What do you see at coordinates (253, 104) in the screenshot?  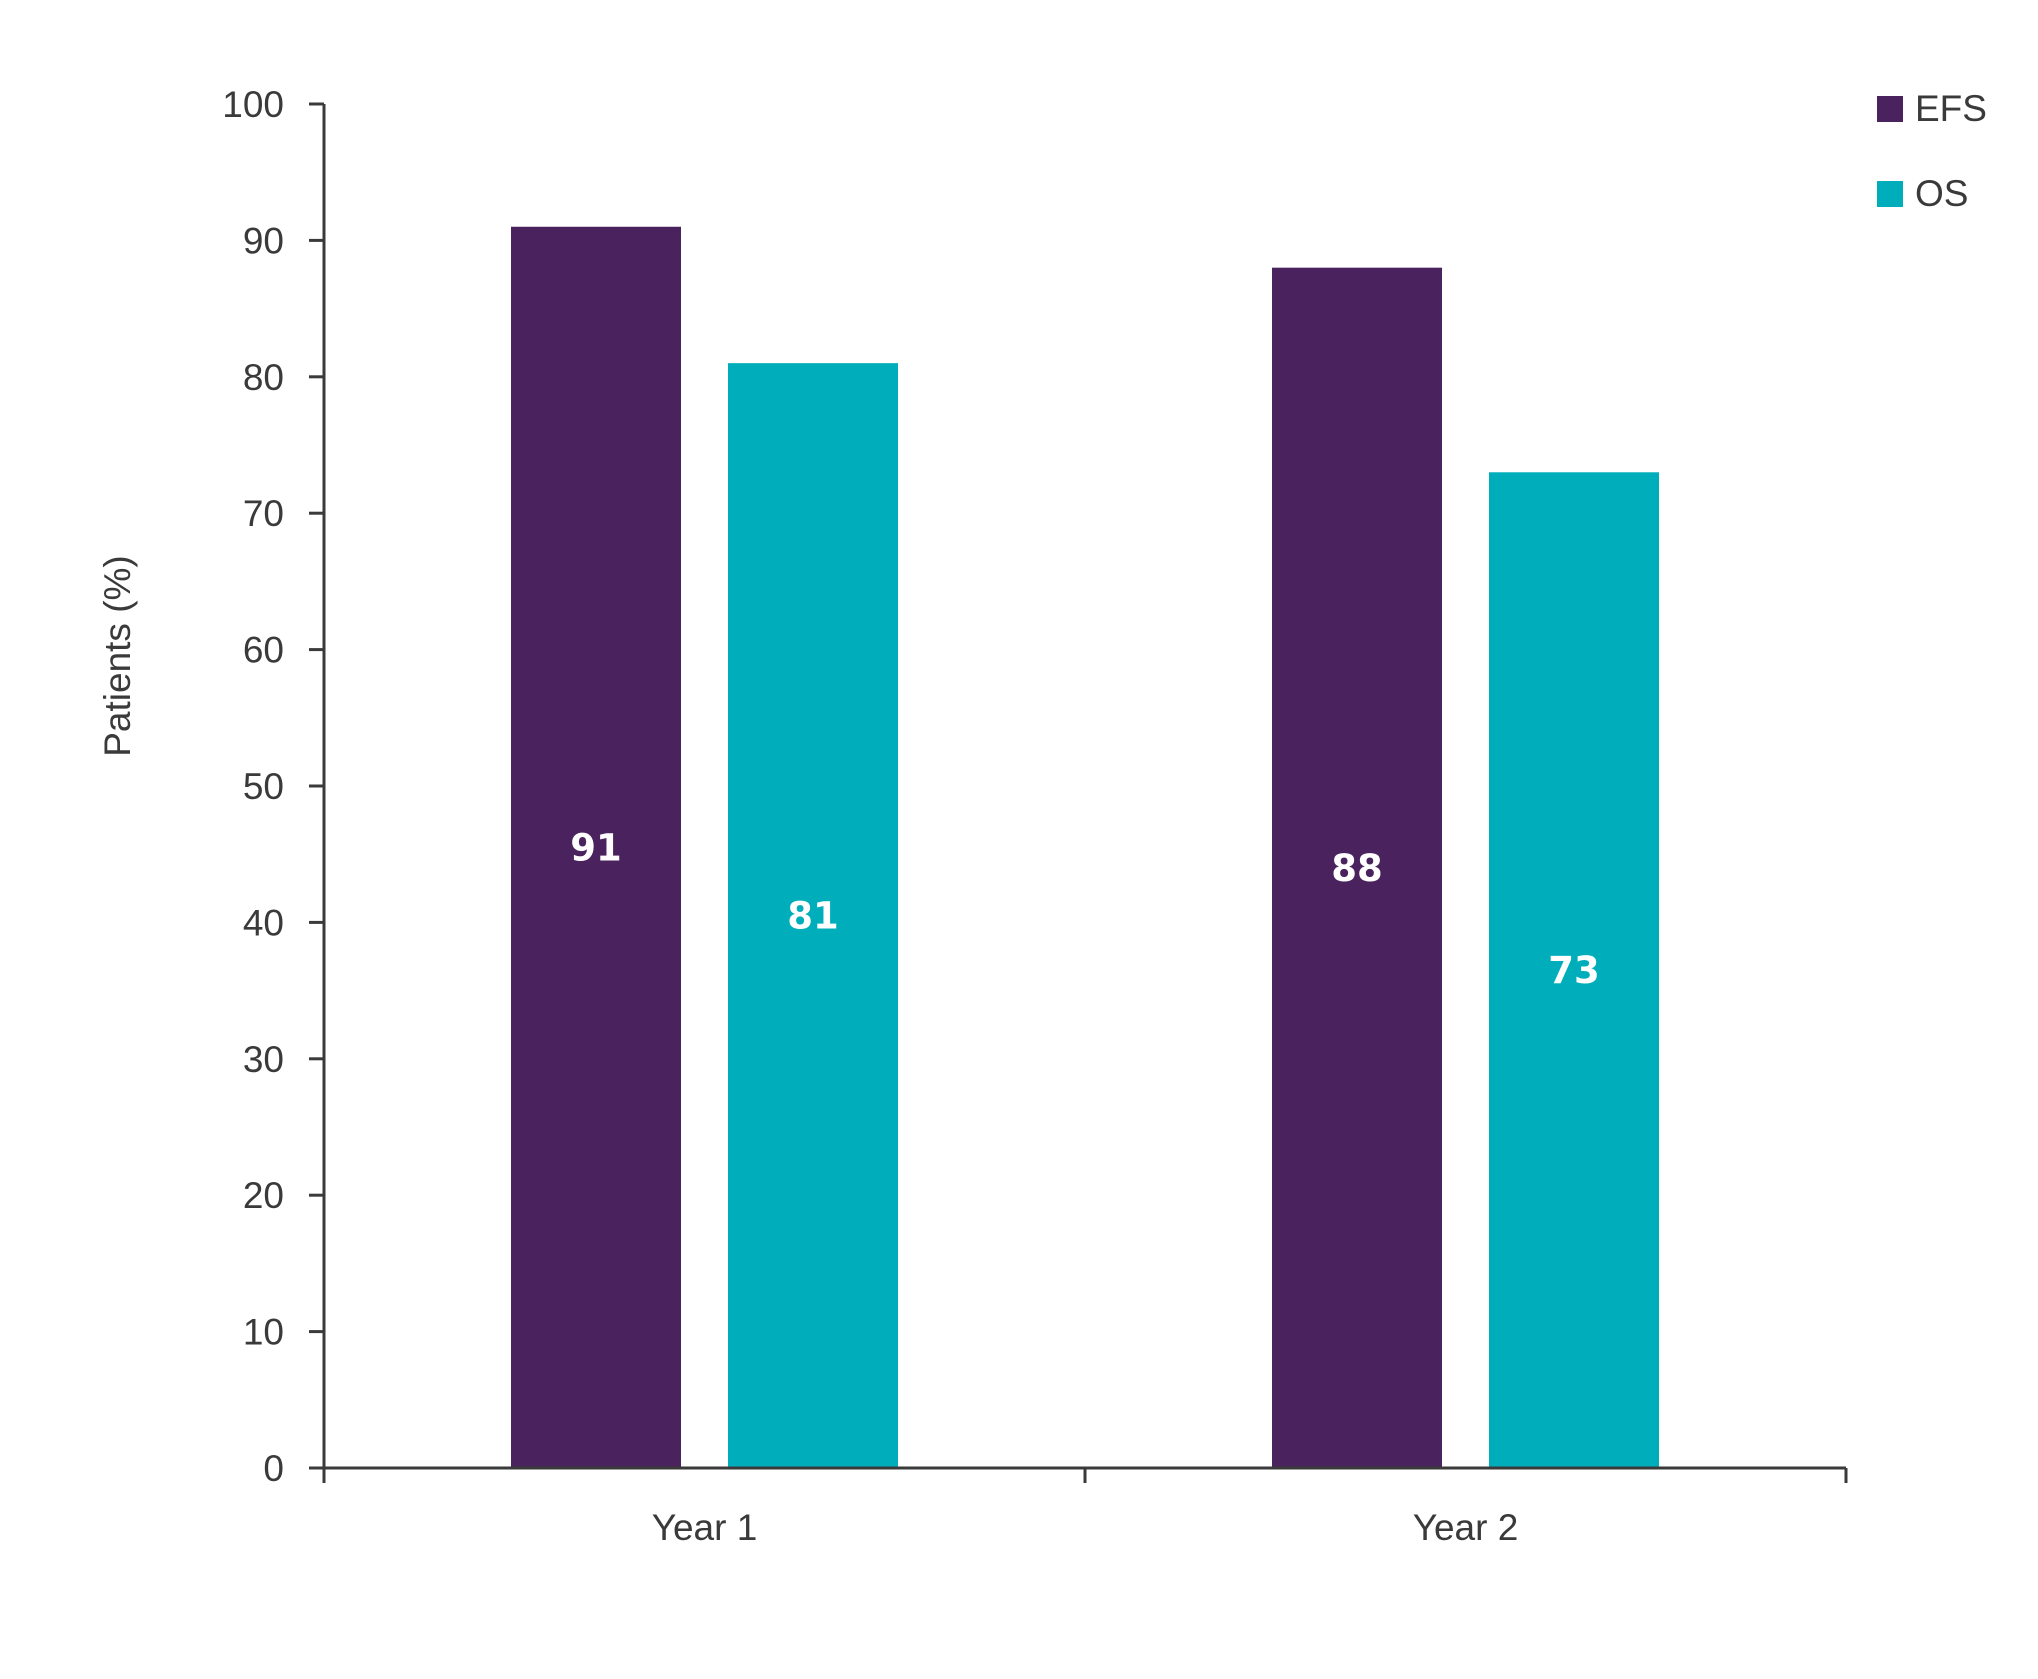 I see `y-tick-label: 100` at bounding box center [253, 104].